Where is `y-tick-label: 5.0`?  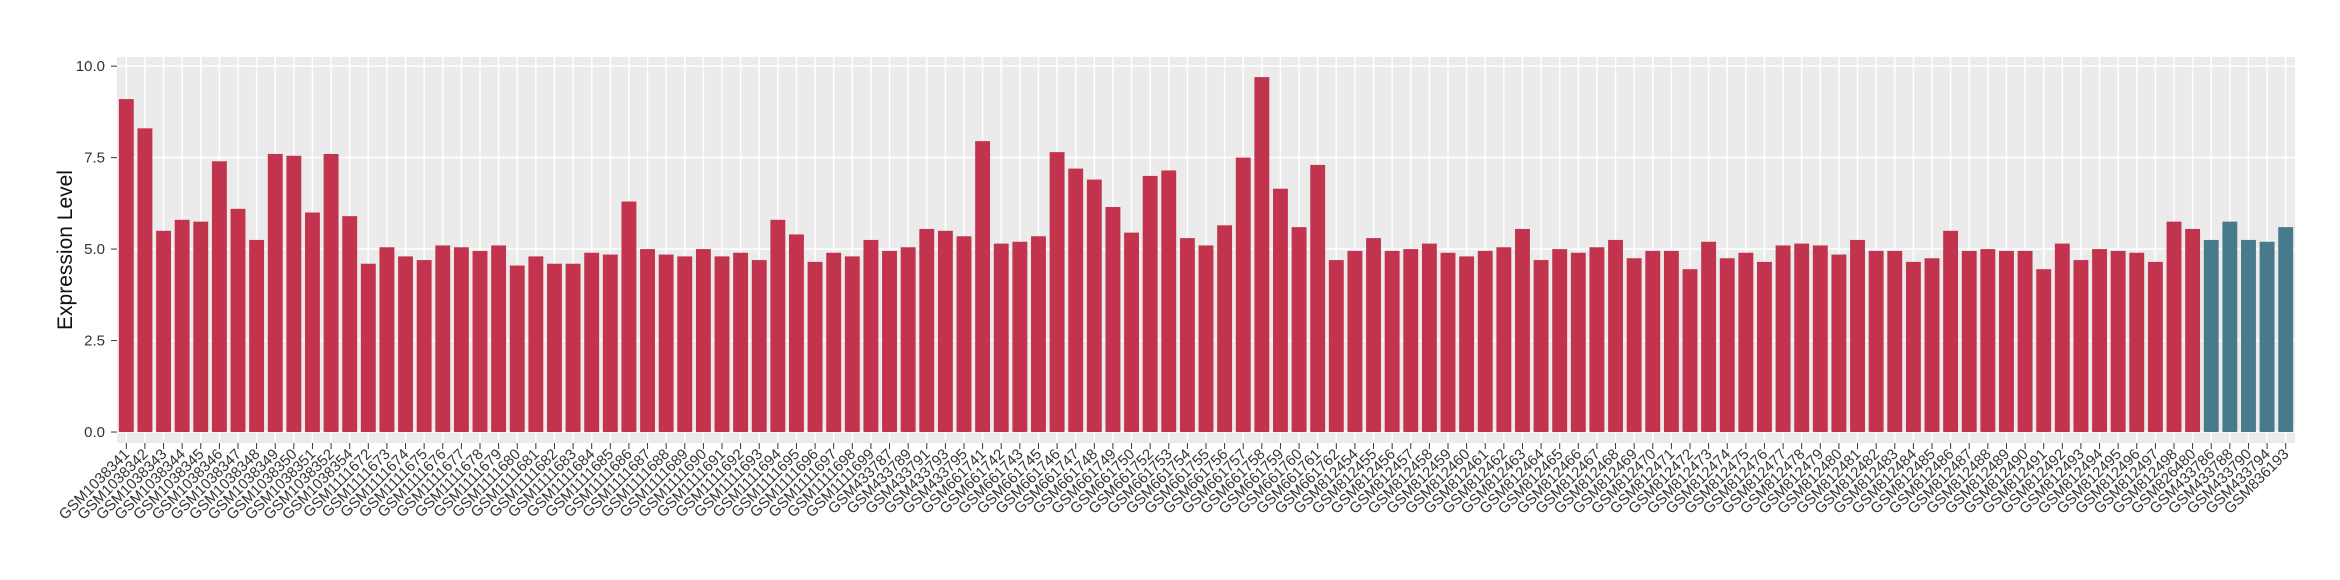 y-tick-label: 5.0 is located at coordinates (94, 249).